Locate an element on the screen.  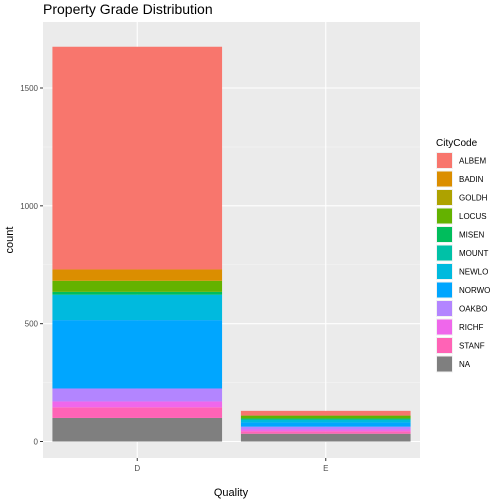
legend-title: CityCode is located at coordinates (457, 143).